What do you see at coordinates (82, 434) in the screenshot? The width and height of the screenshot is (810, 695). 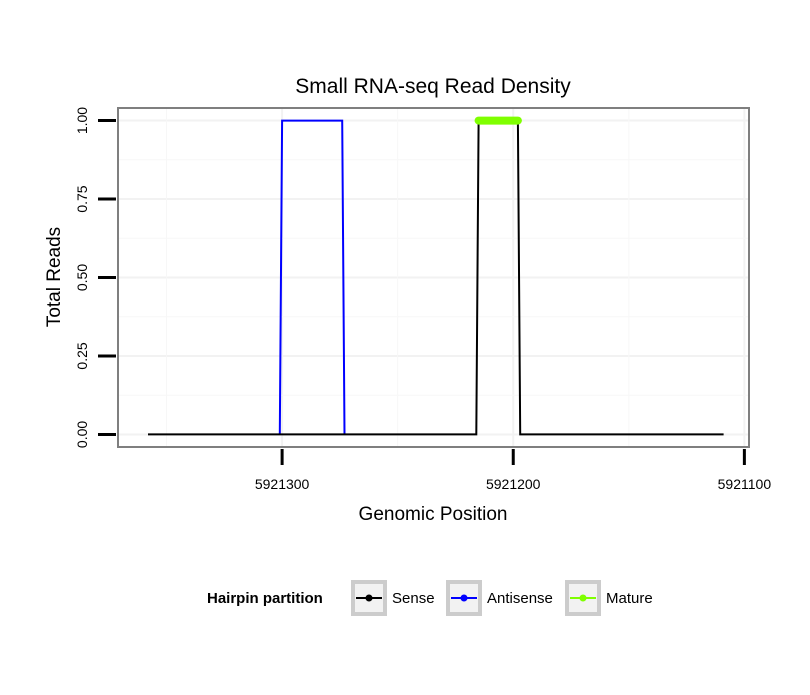 I see `y-tick-label-0: 0.00` at bounding box center [82, 434].